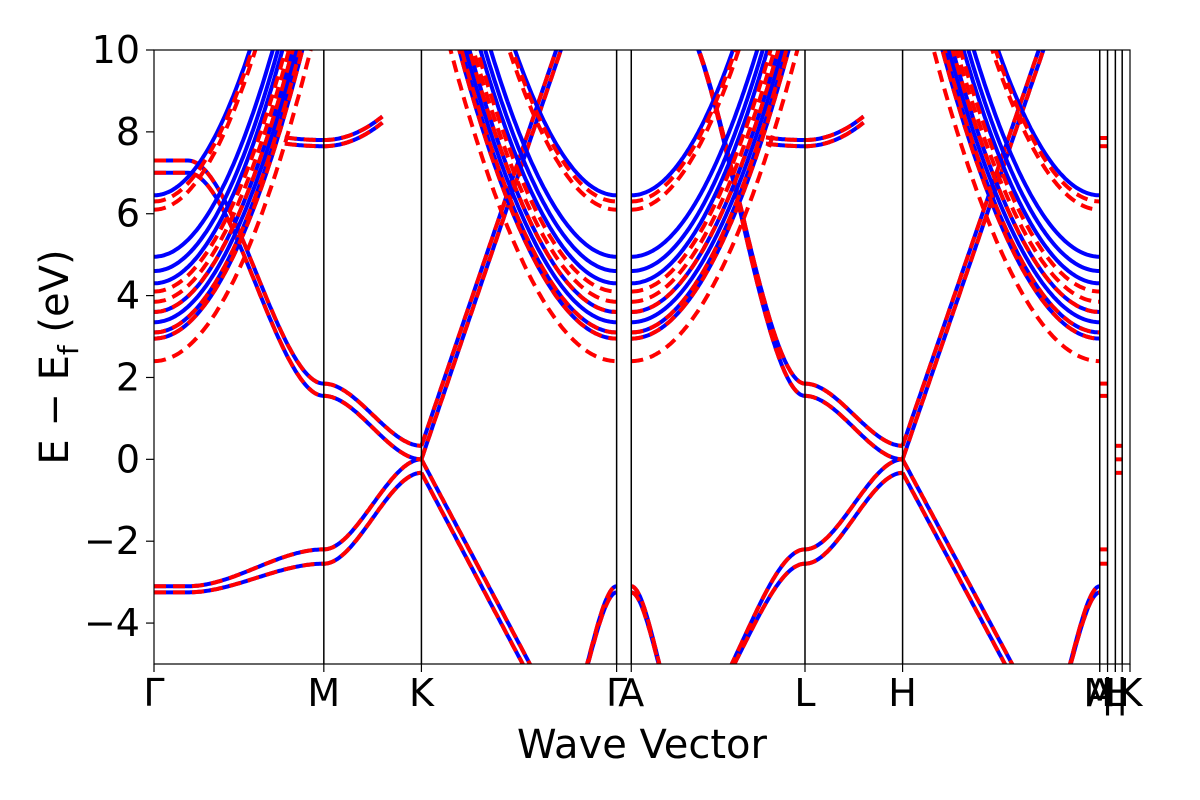 The height and width of the screenshot is (800, 1200). Describe the element at coordinates (55, 410) in the screenshot. I see `y-axis-title-main: E − E` at that location.